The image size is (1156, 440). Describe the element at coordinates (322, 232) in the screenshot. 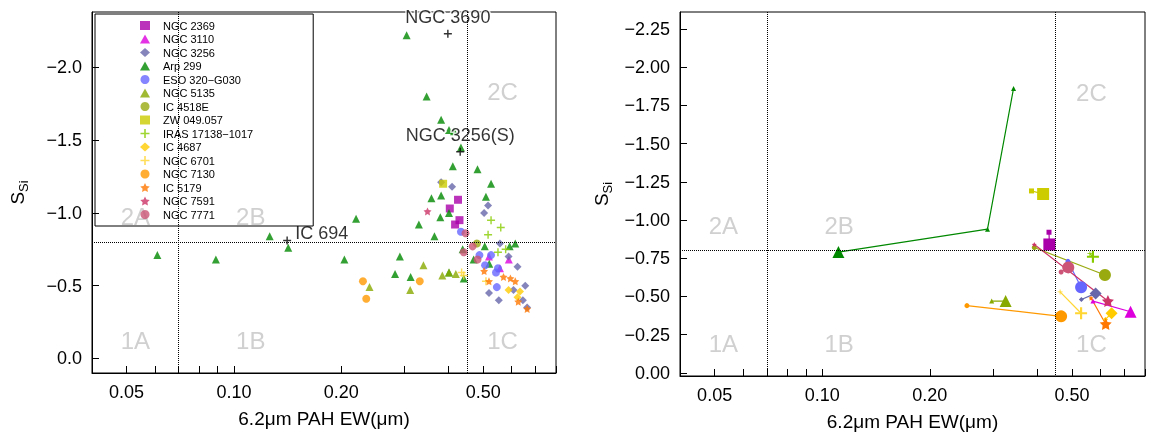

I see `data-label: IC 694` at that location.